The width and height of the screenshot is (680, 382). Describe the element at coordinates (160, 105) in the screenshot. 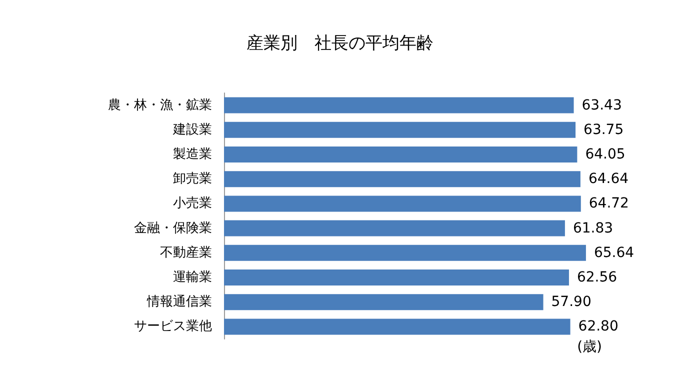

I see `y-tick-label: 農・林・漁・鉱業` at that location.